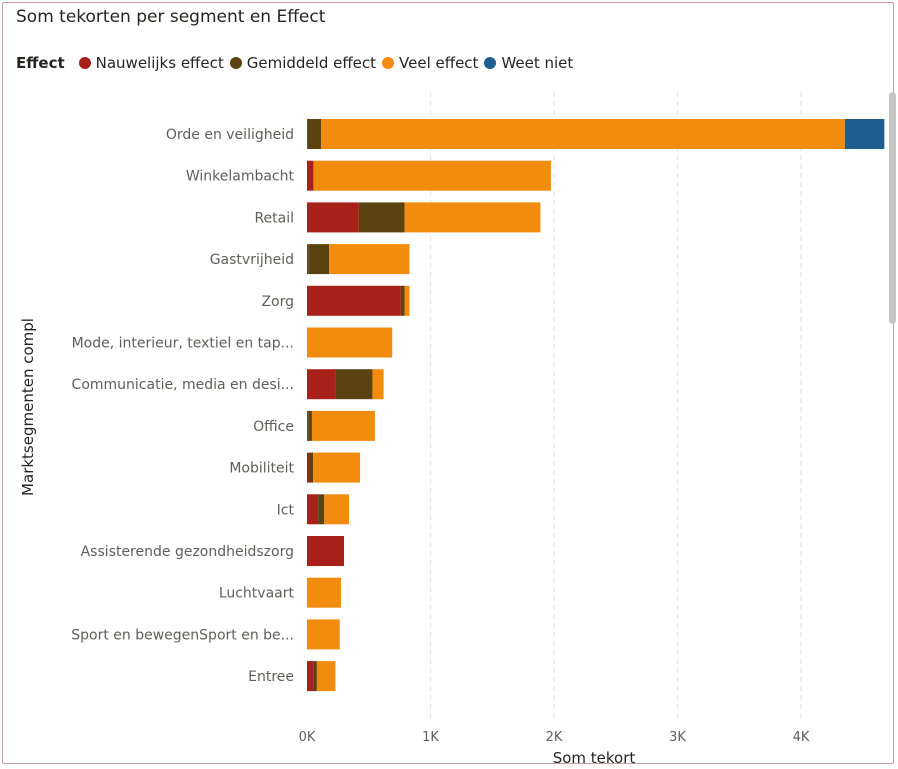 Image resolution: width=898 pixels, height=769 pixels. Describe the element at coordinates (252, 260) in the screenshot. I see `category-label-3: Gastvrijheid` at that location.